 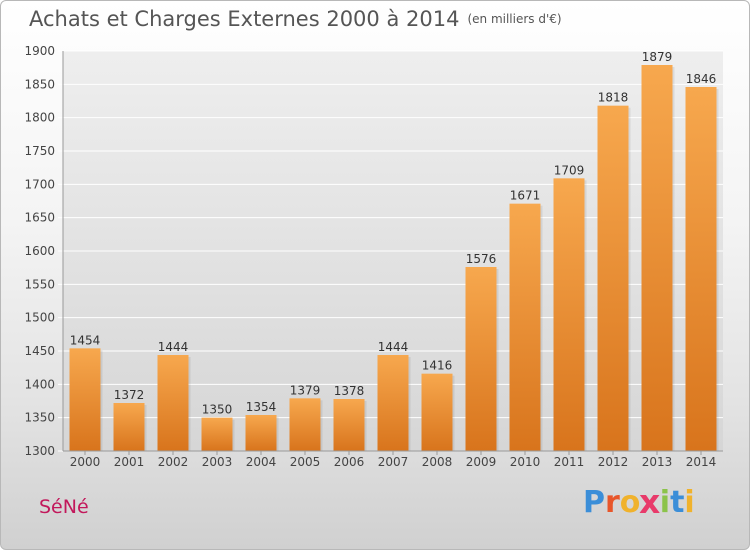 What do you see at coordinates (349, 391) in the screenshot?
I see `bar-value-label: 1378` at bounding box center [349, 391].